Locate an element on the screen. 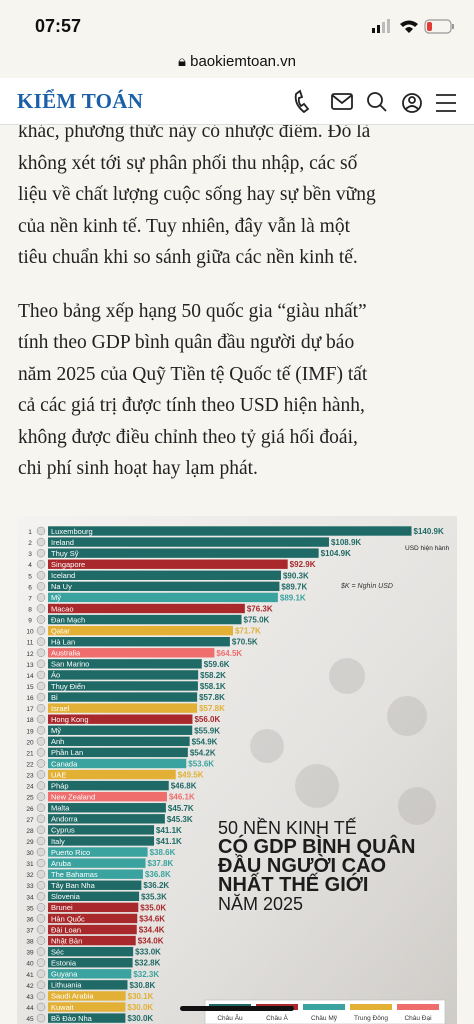 This screenshot has height=1024, width=474. country-label: Tây Ban Nha is located at coordinates (73, 885).